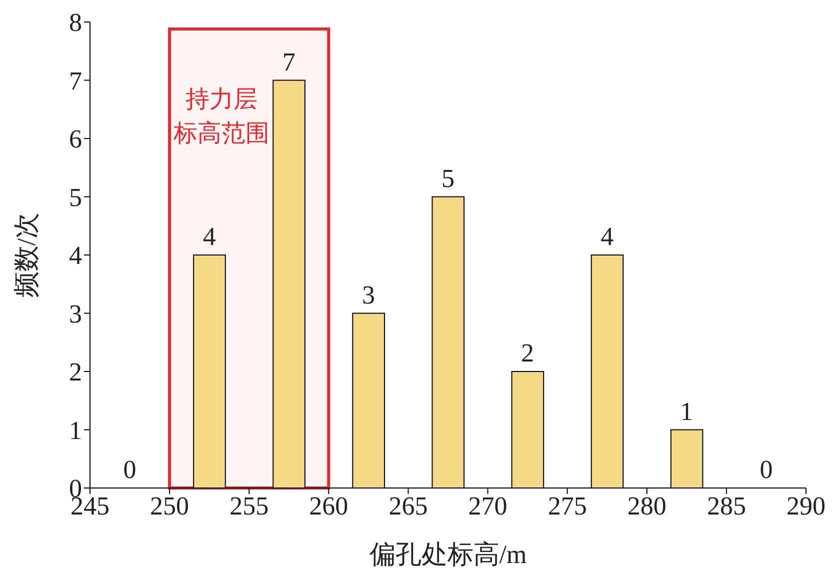 This screenshot has width=832, height=577. I want to click on y-axis-title: 频数/次, so click(27, 255).